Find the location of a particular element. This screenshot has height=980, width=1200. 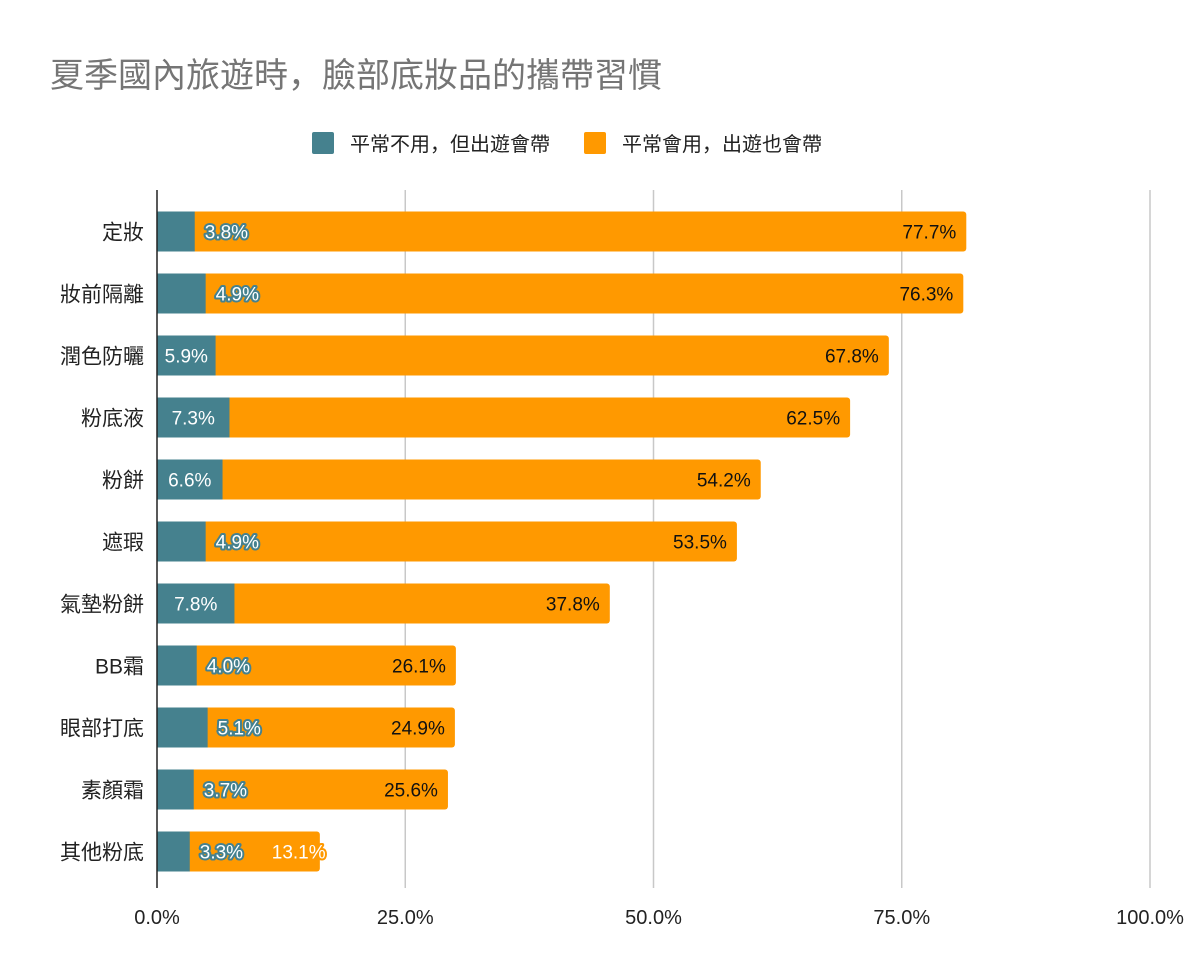

data-label-series-2-0: 77.7% is located at coordinates (929, 233).